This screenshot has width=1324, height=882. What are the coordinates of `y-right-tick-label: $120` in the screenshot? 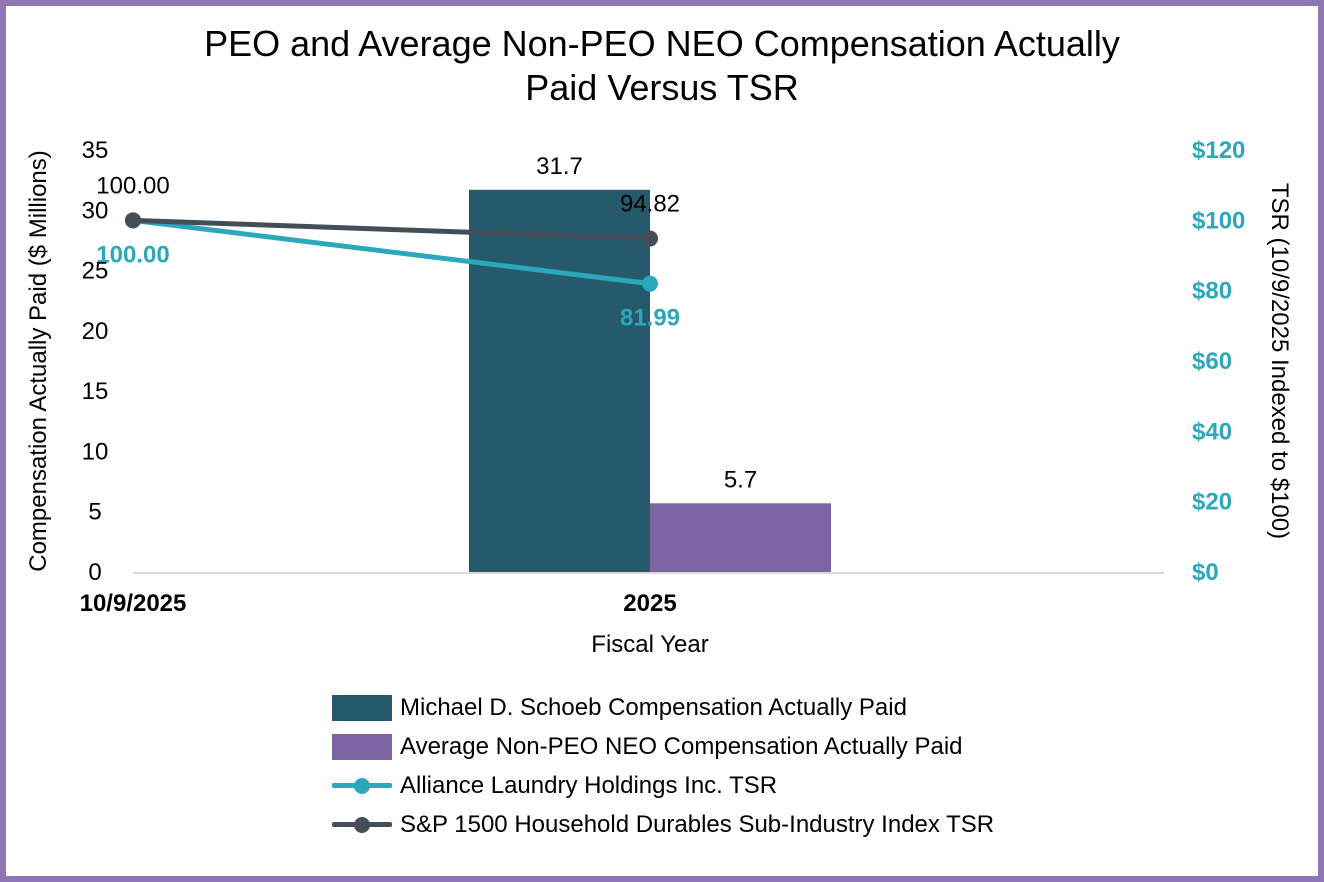 It's located at (1218, 150).